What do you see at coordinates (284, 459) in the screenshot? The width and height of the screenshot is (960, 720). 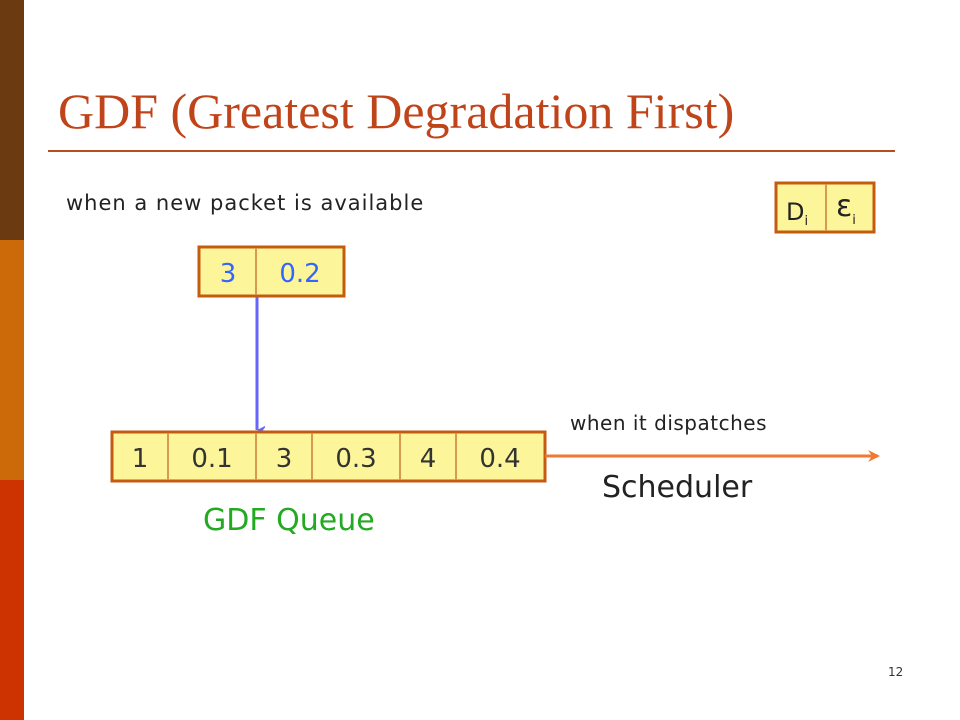 I see `cell-deadline: 3` at bounding box center [284, 459].